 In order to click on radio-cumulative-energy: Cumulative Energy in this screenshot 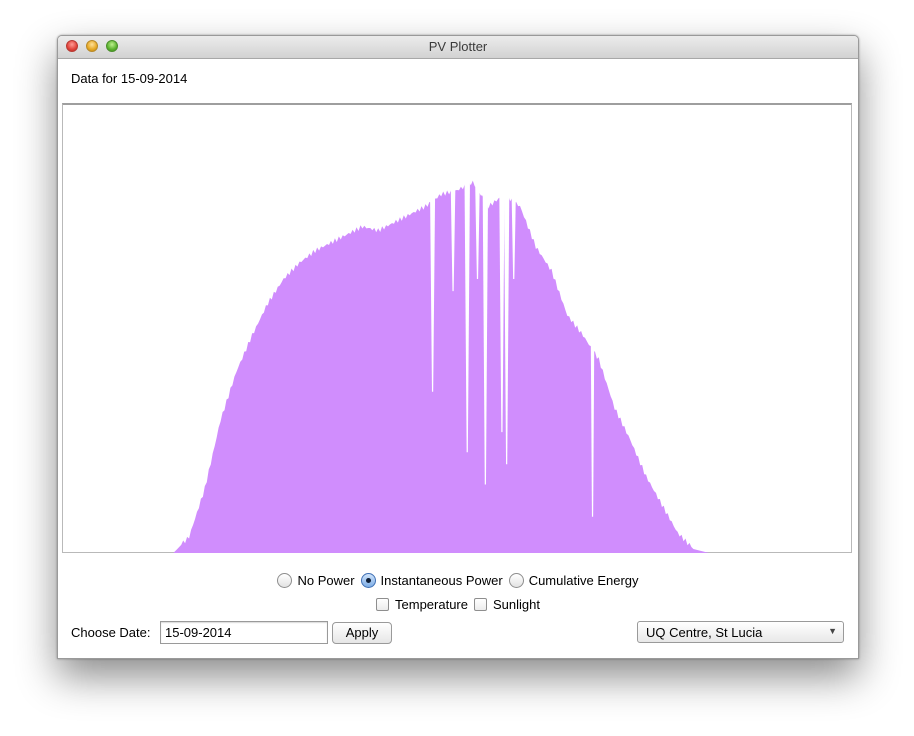, I will do `click(573, 580)`.